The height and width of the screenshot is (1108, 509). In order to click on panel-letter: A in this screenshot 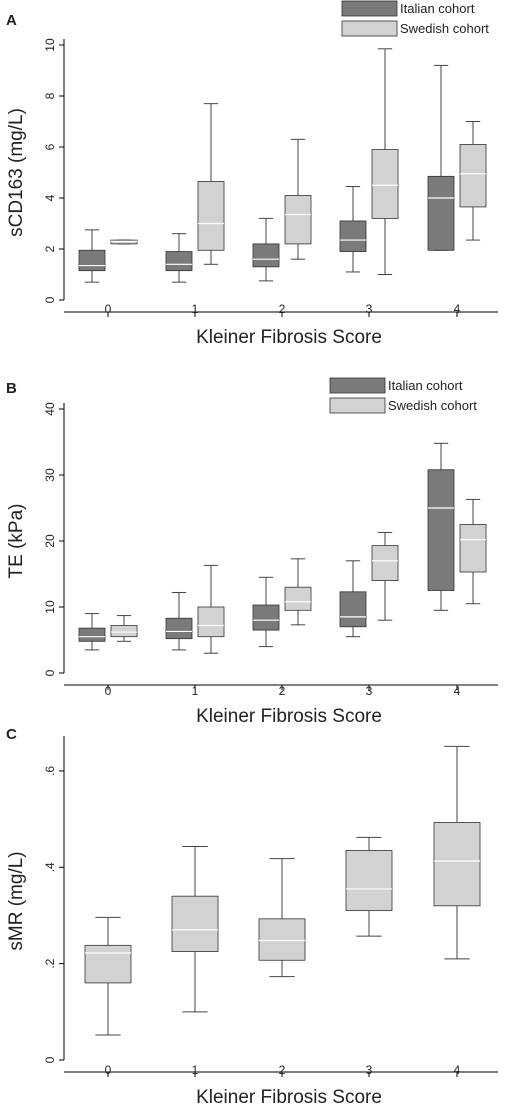, I will do `click(11, 20)`.